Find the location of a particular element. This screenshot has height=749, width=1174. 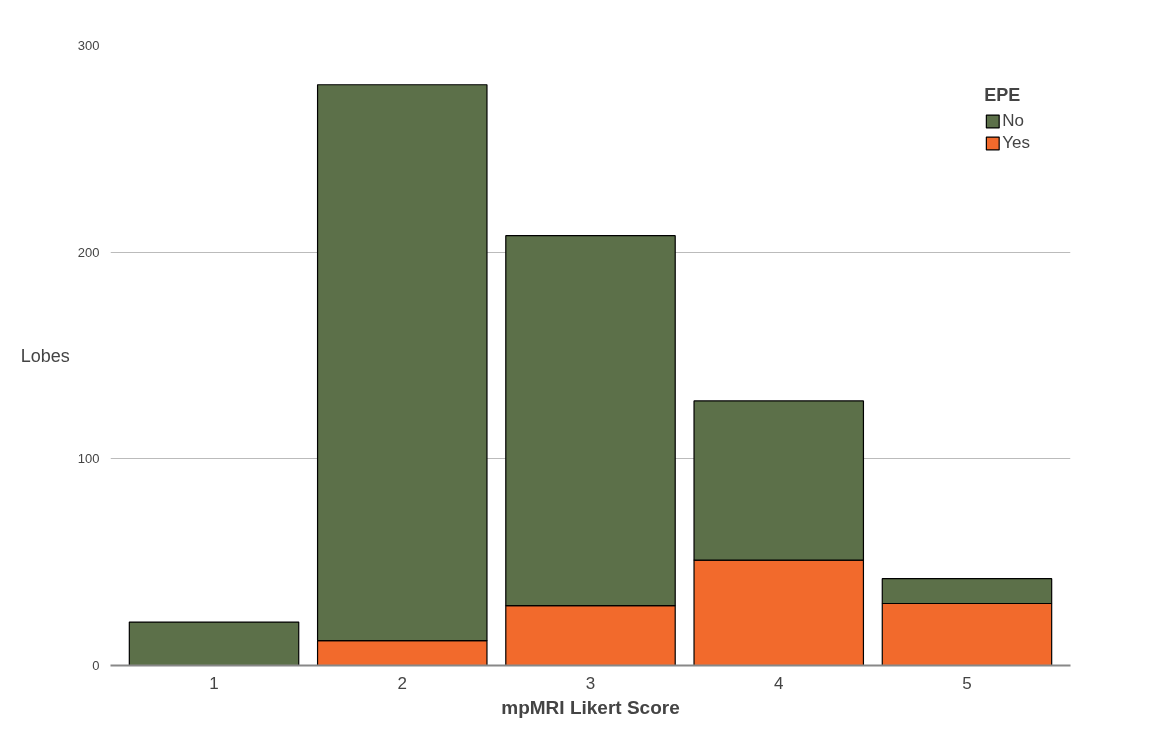

y-tick-label: 200 is located at coordinates (88, 252).